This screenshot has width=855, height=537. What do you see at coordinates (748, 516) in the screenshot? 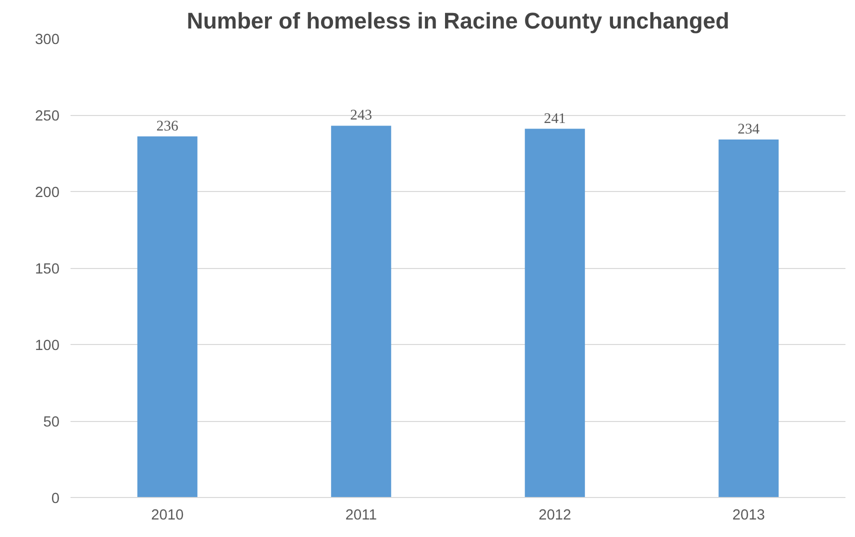
I see `x-tick-label: 2013` at bounding box center [748, 516].